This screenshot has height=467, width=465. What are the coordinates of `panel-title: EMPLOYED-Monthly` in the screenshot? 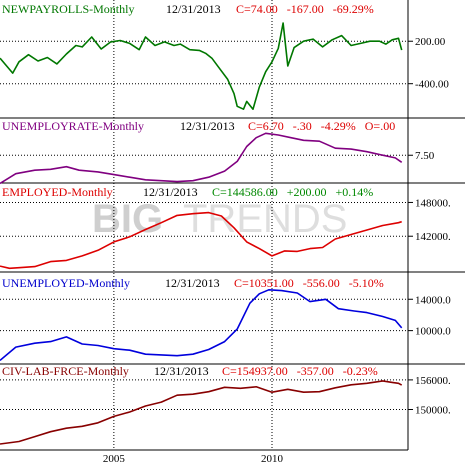 It's located at (57, 192).